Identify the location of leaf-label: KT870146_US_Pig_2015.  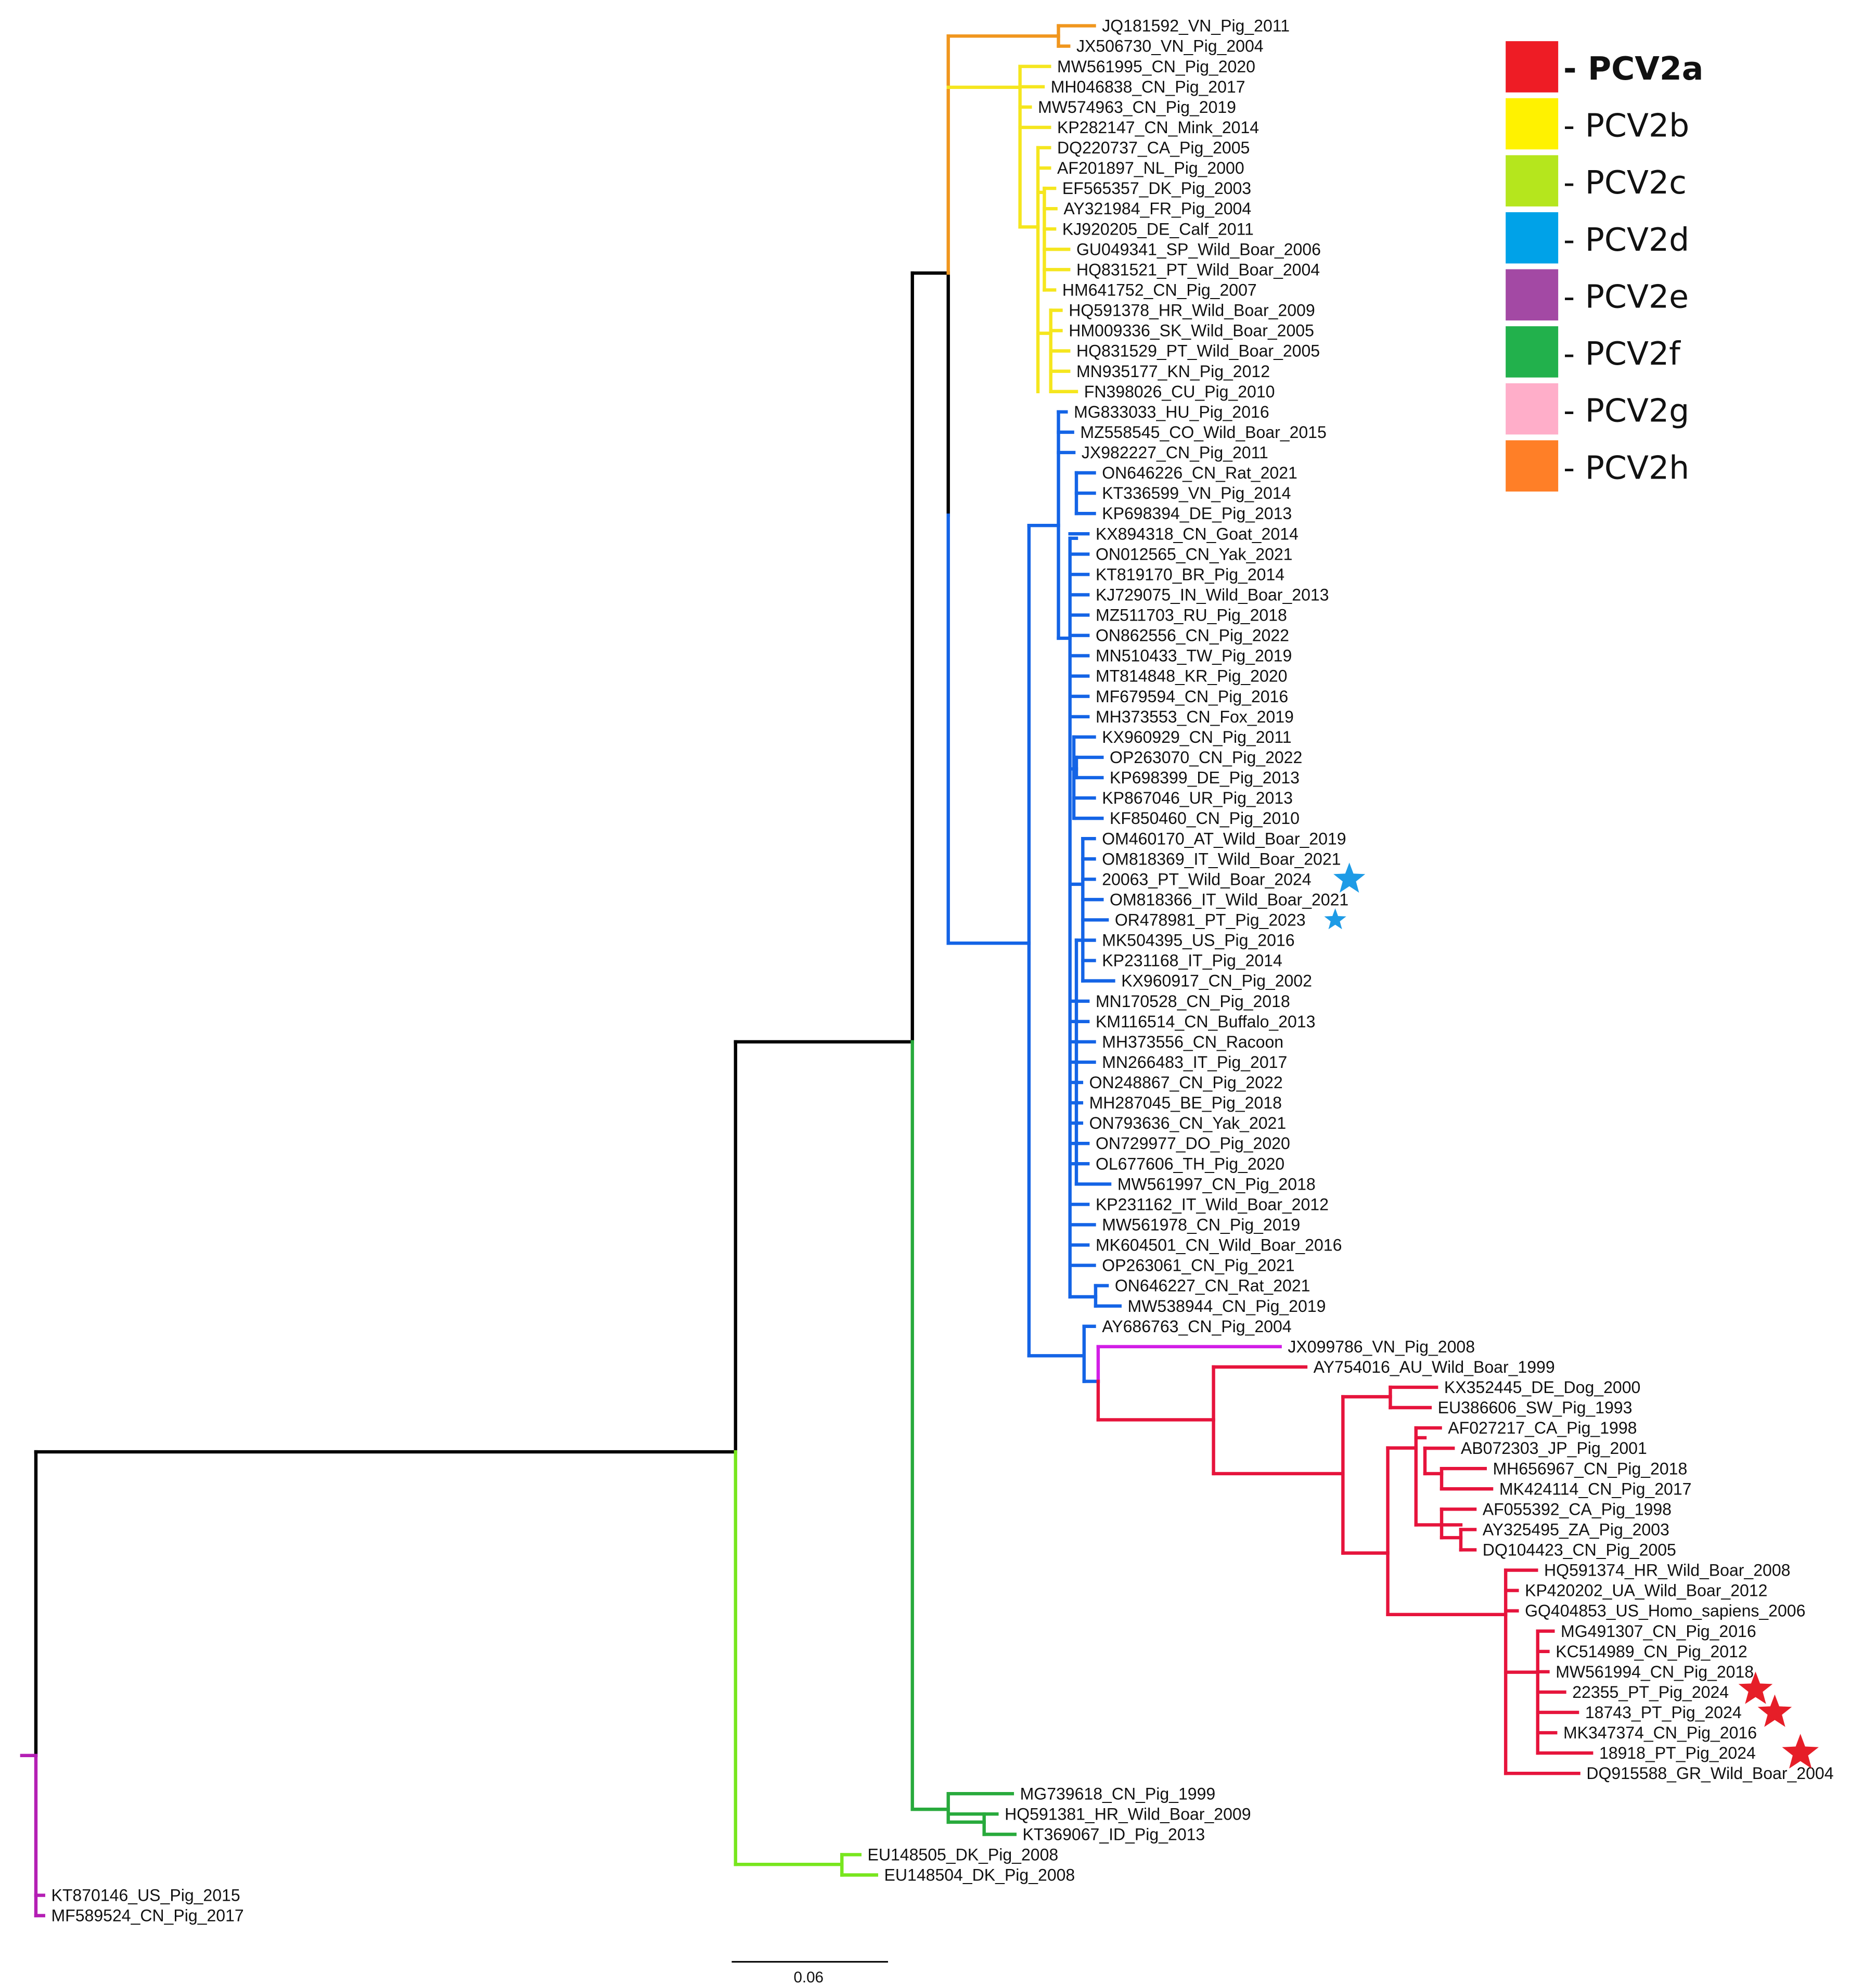
(146, 1895).